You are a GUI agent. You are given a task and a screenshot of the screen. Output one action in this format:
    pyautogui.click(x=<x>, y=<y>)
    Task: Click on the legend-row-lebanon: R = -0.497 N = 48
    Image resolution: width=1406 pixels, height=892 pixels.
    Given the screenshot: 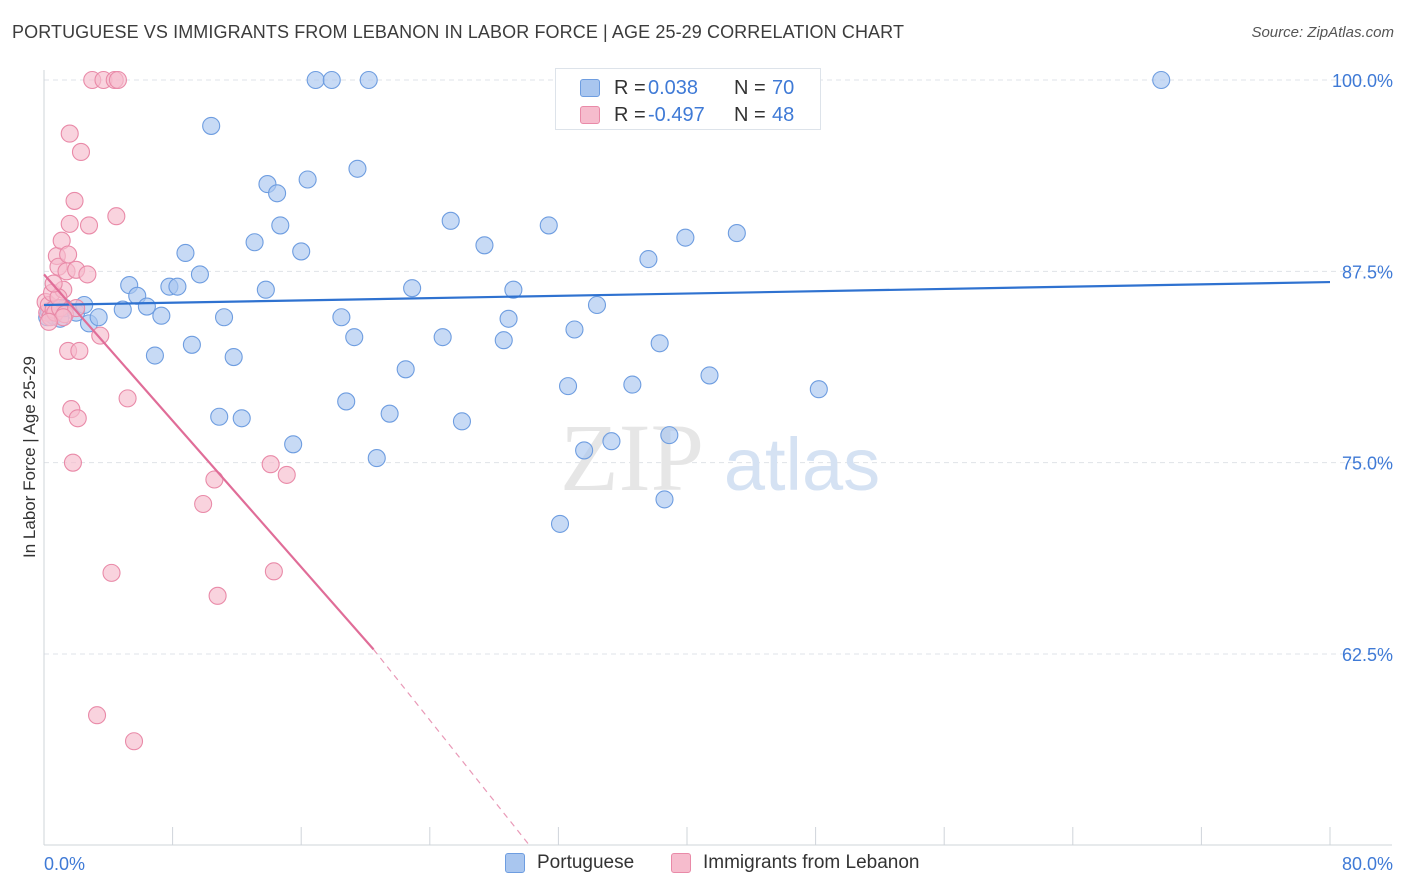 What is the action you would take?
    pyautogui.click(x=688, y=116)
    